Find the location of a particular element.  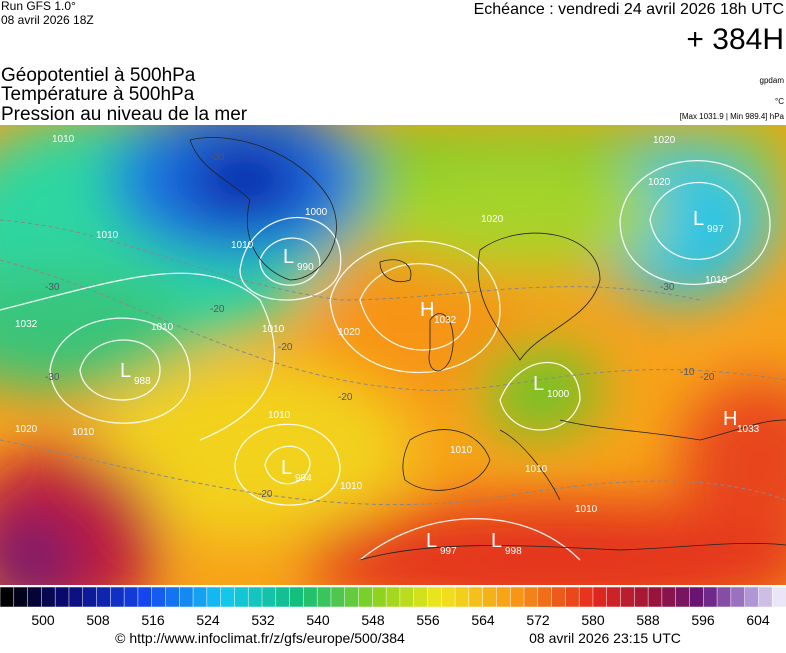

colorbar-tick-label: 604 is located at coordinates (758, 620).